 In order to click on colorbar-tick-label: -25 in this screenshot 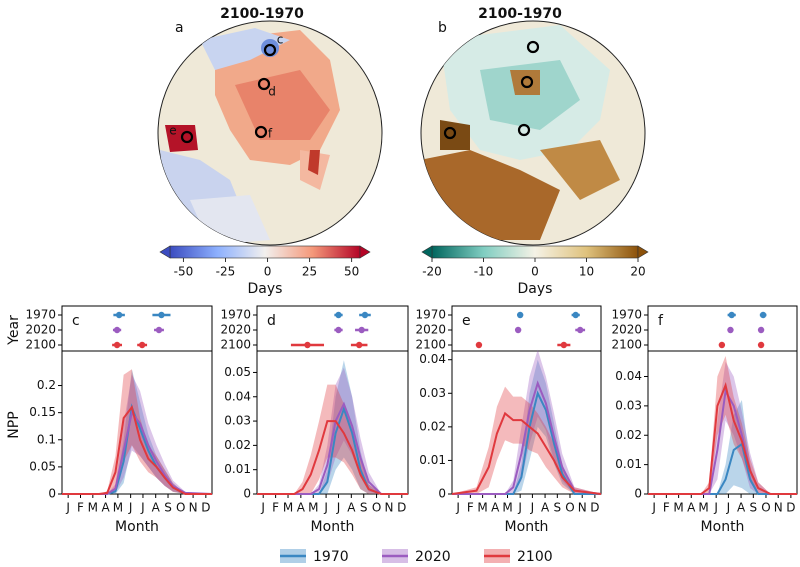, I will do `click(226, 272)`.